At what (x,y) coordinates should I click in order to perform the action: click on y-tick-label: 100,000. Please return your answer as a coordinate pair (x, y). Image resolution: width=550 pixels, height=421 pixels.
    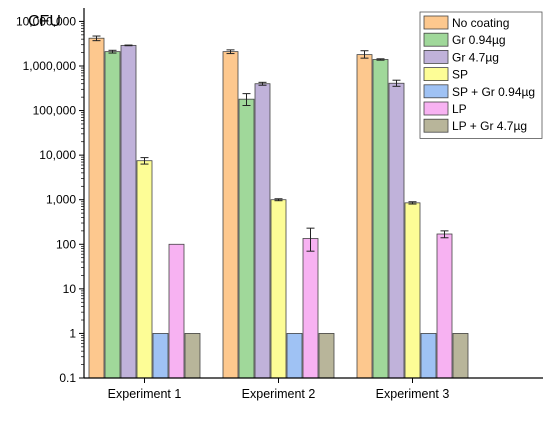
    Looking at the image, I should click on (55, 111).